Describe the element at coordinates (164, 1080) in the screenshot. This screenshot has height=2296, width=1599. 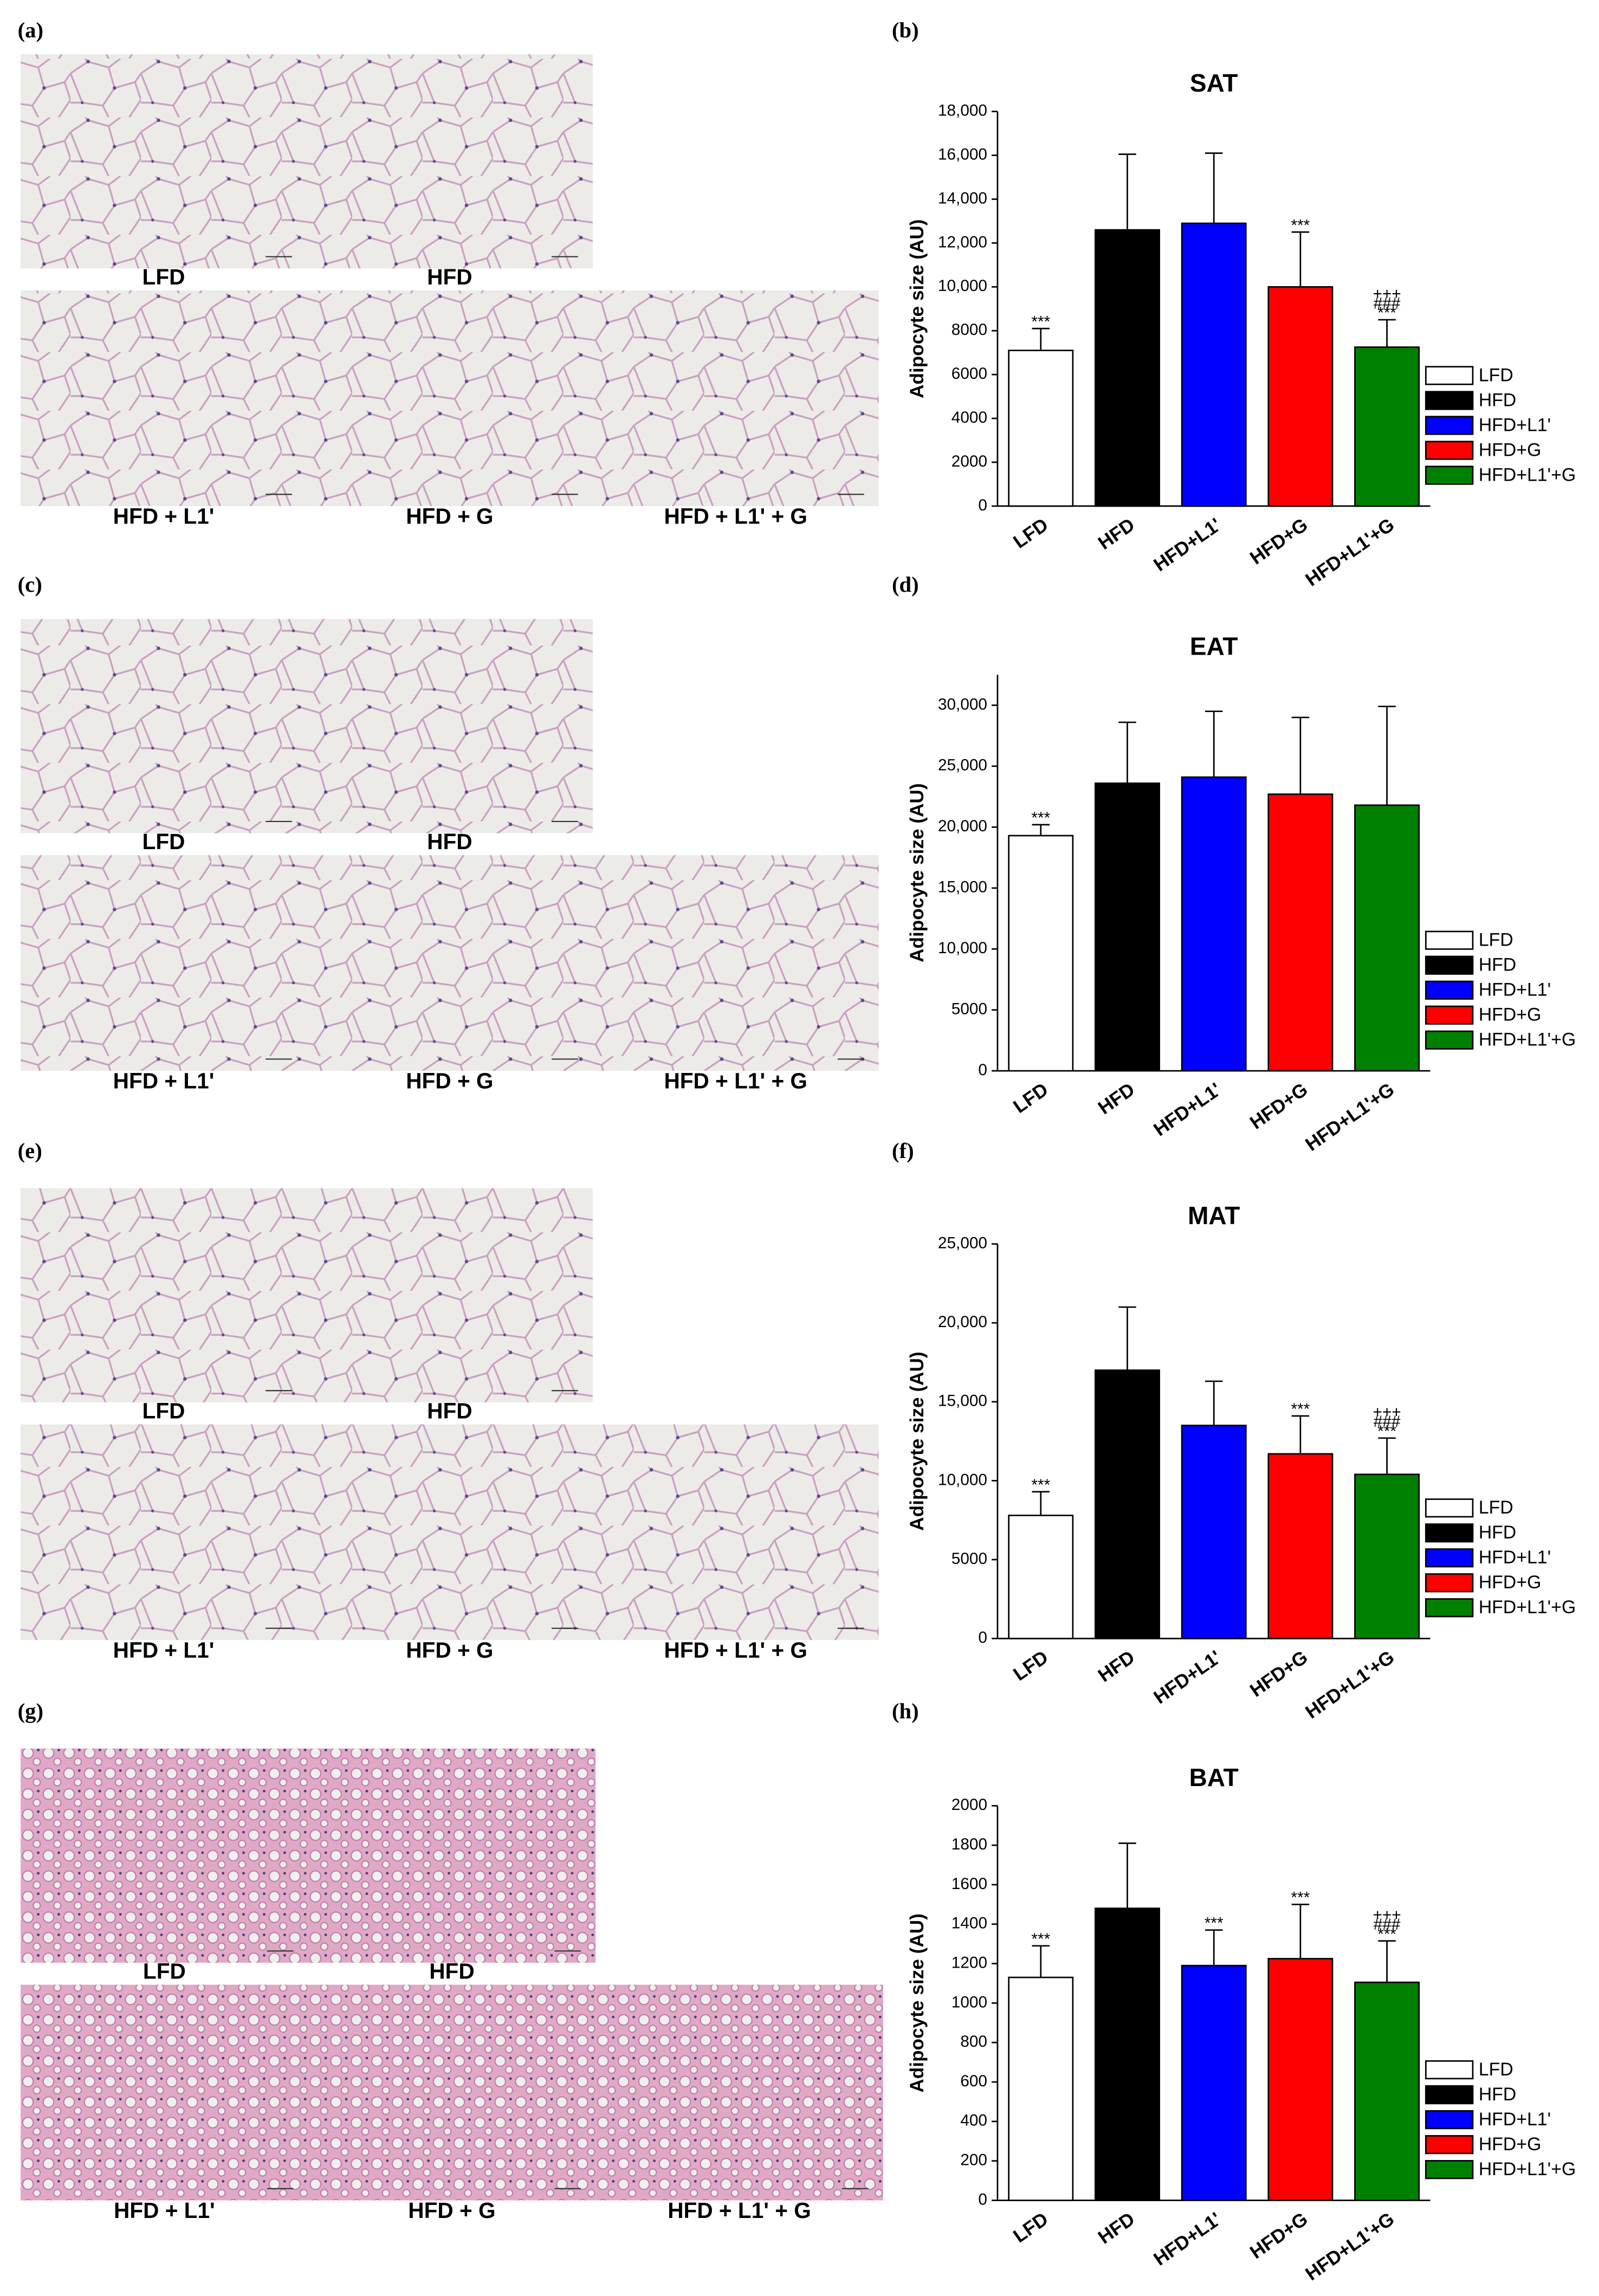
I see `image-caption: HFD + L1'` at that location.